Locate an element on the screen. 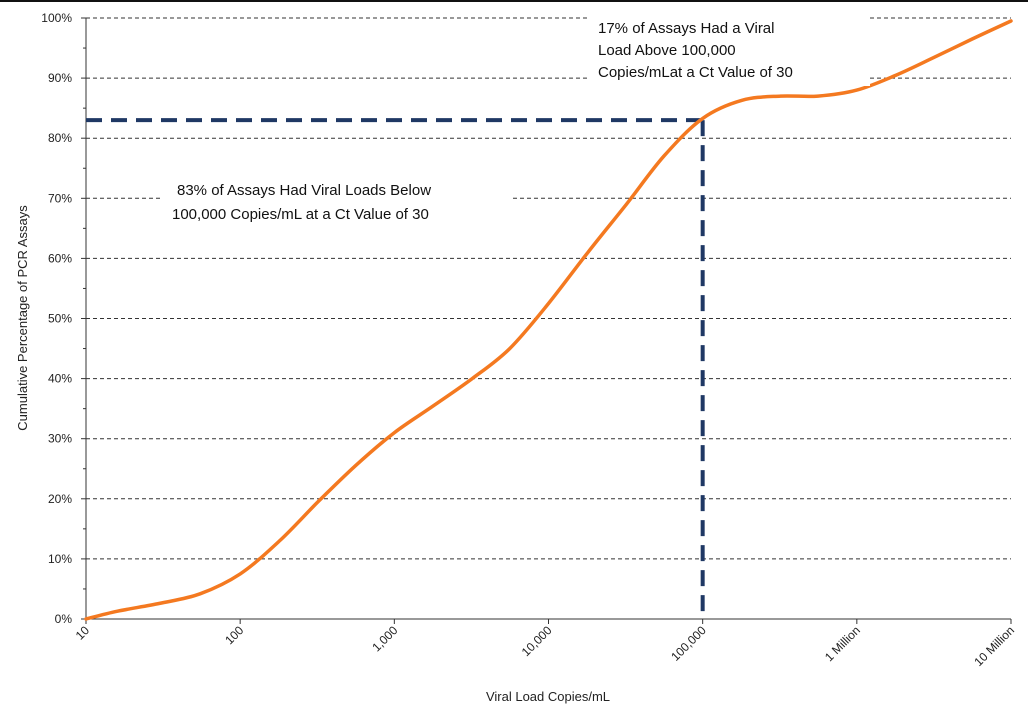 This screenshot has width=1028, height=709. x-tick-label: 100,000 is located at coordinates (688, 643).